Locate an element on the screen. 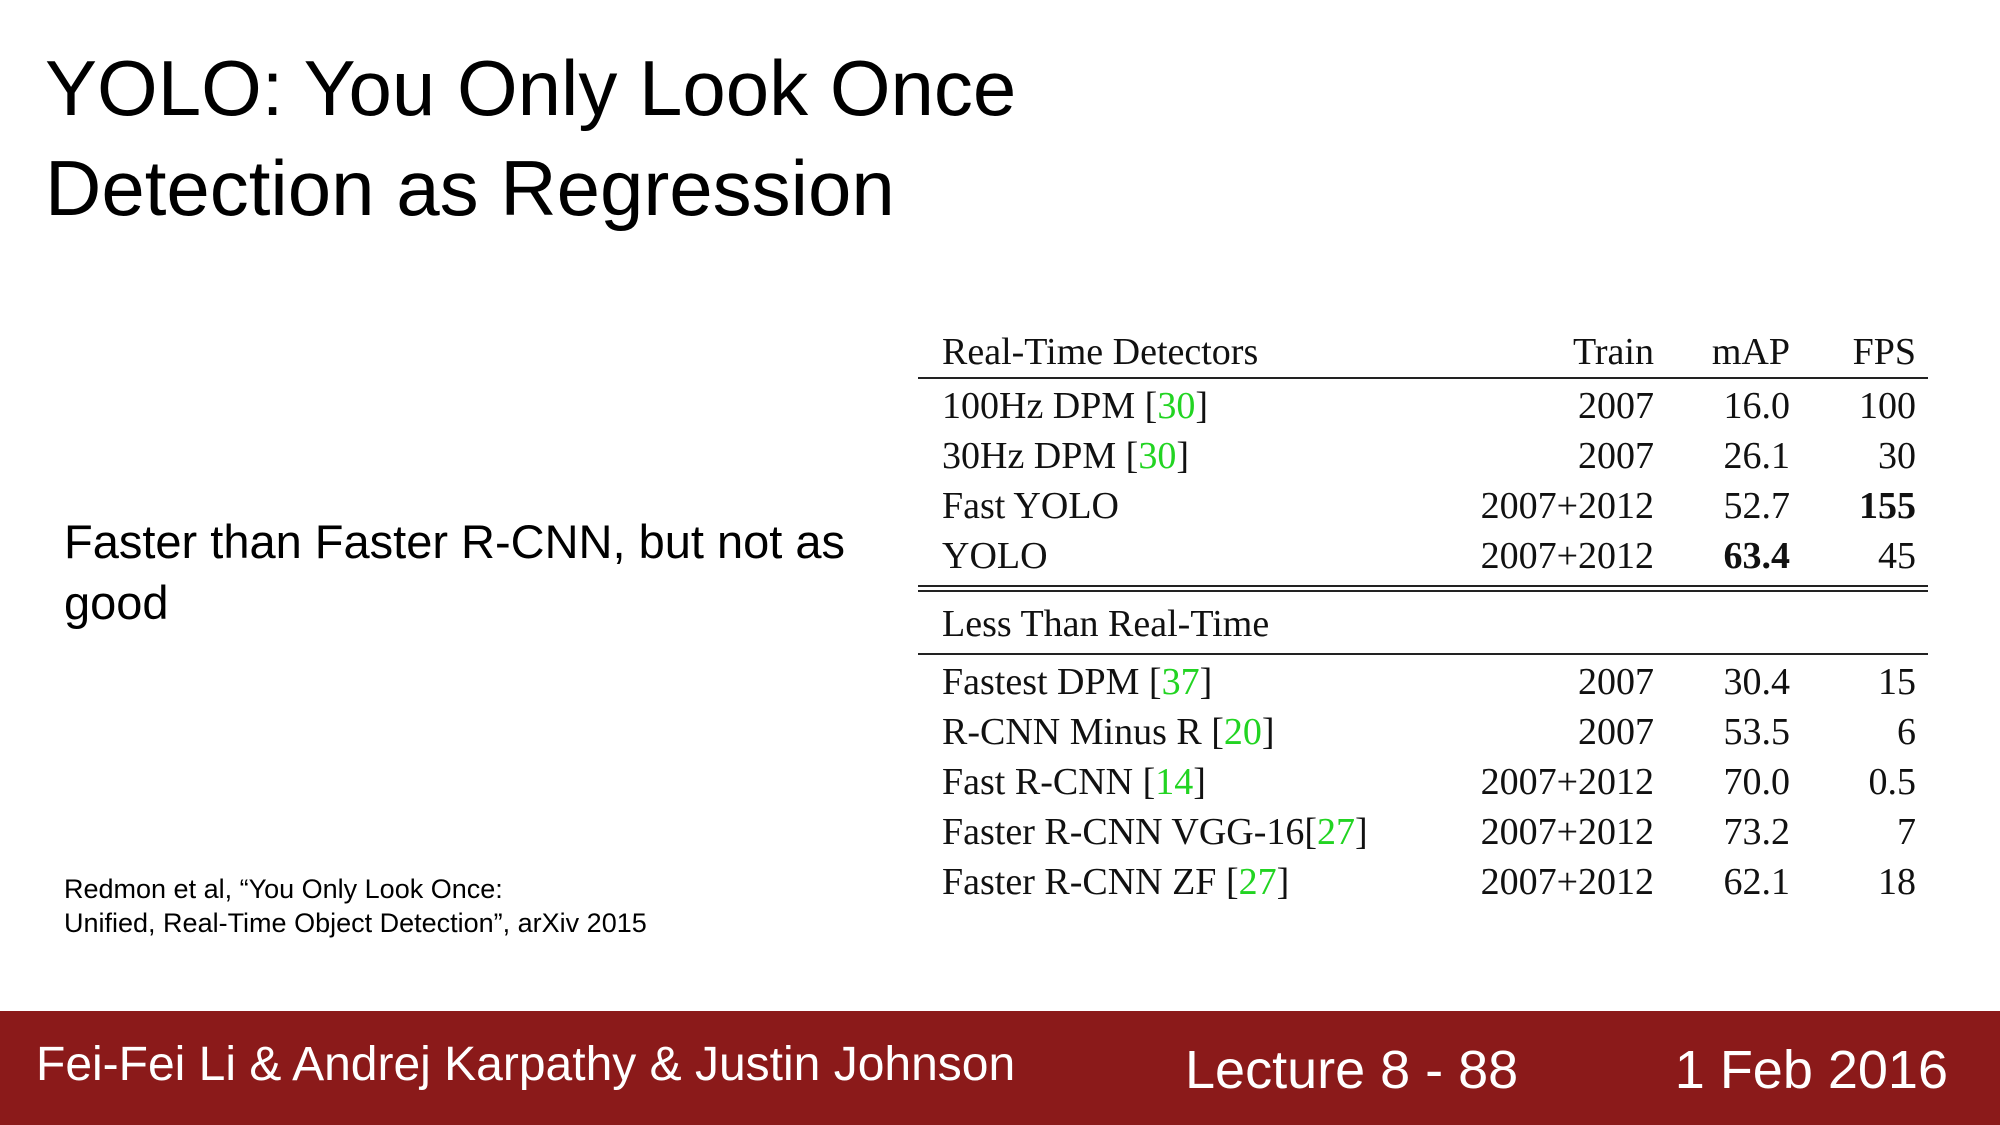  row-map: 70.0 is located at coordinates (1757, 782).